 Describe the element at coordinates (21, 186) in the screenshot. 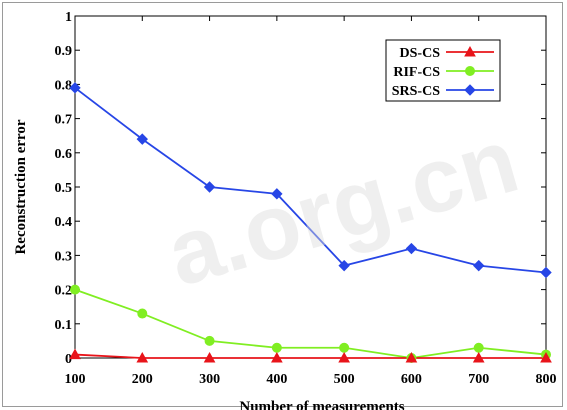

I see `y-axis-title: Reconstruction error` at that location.